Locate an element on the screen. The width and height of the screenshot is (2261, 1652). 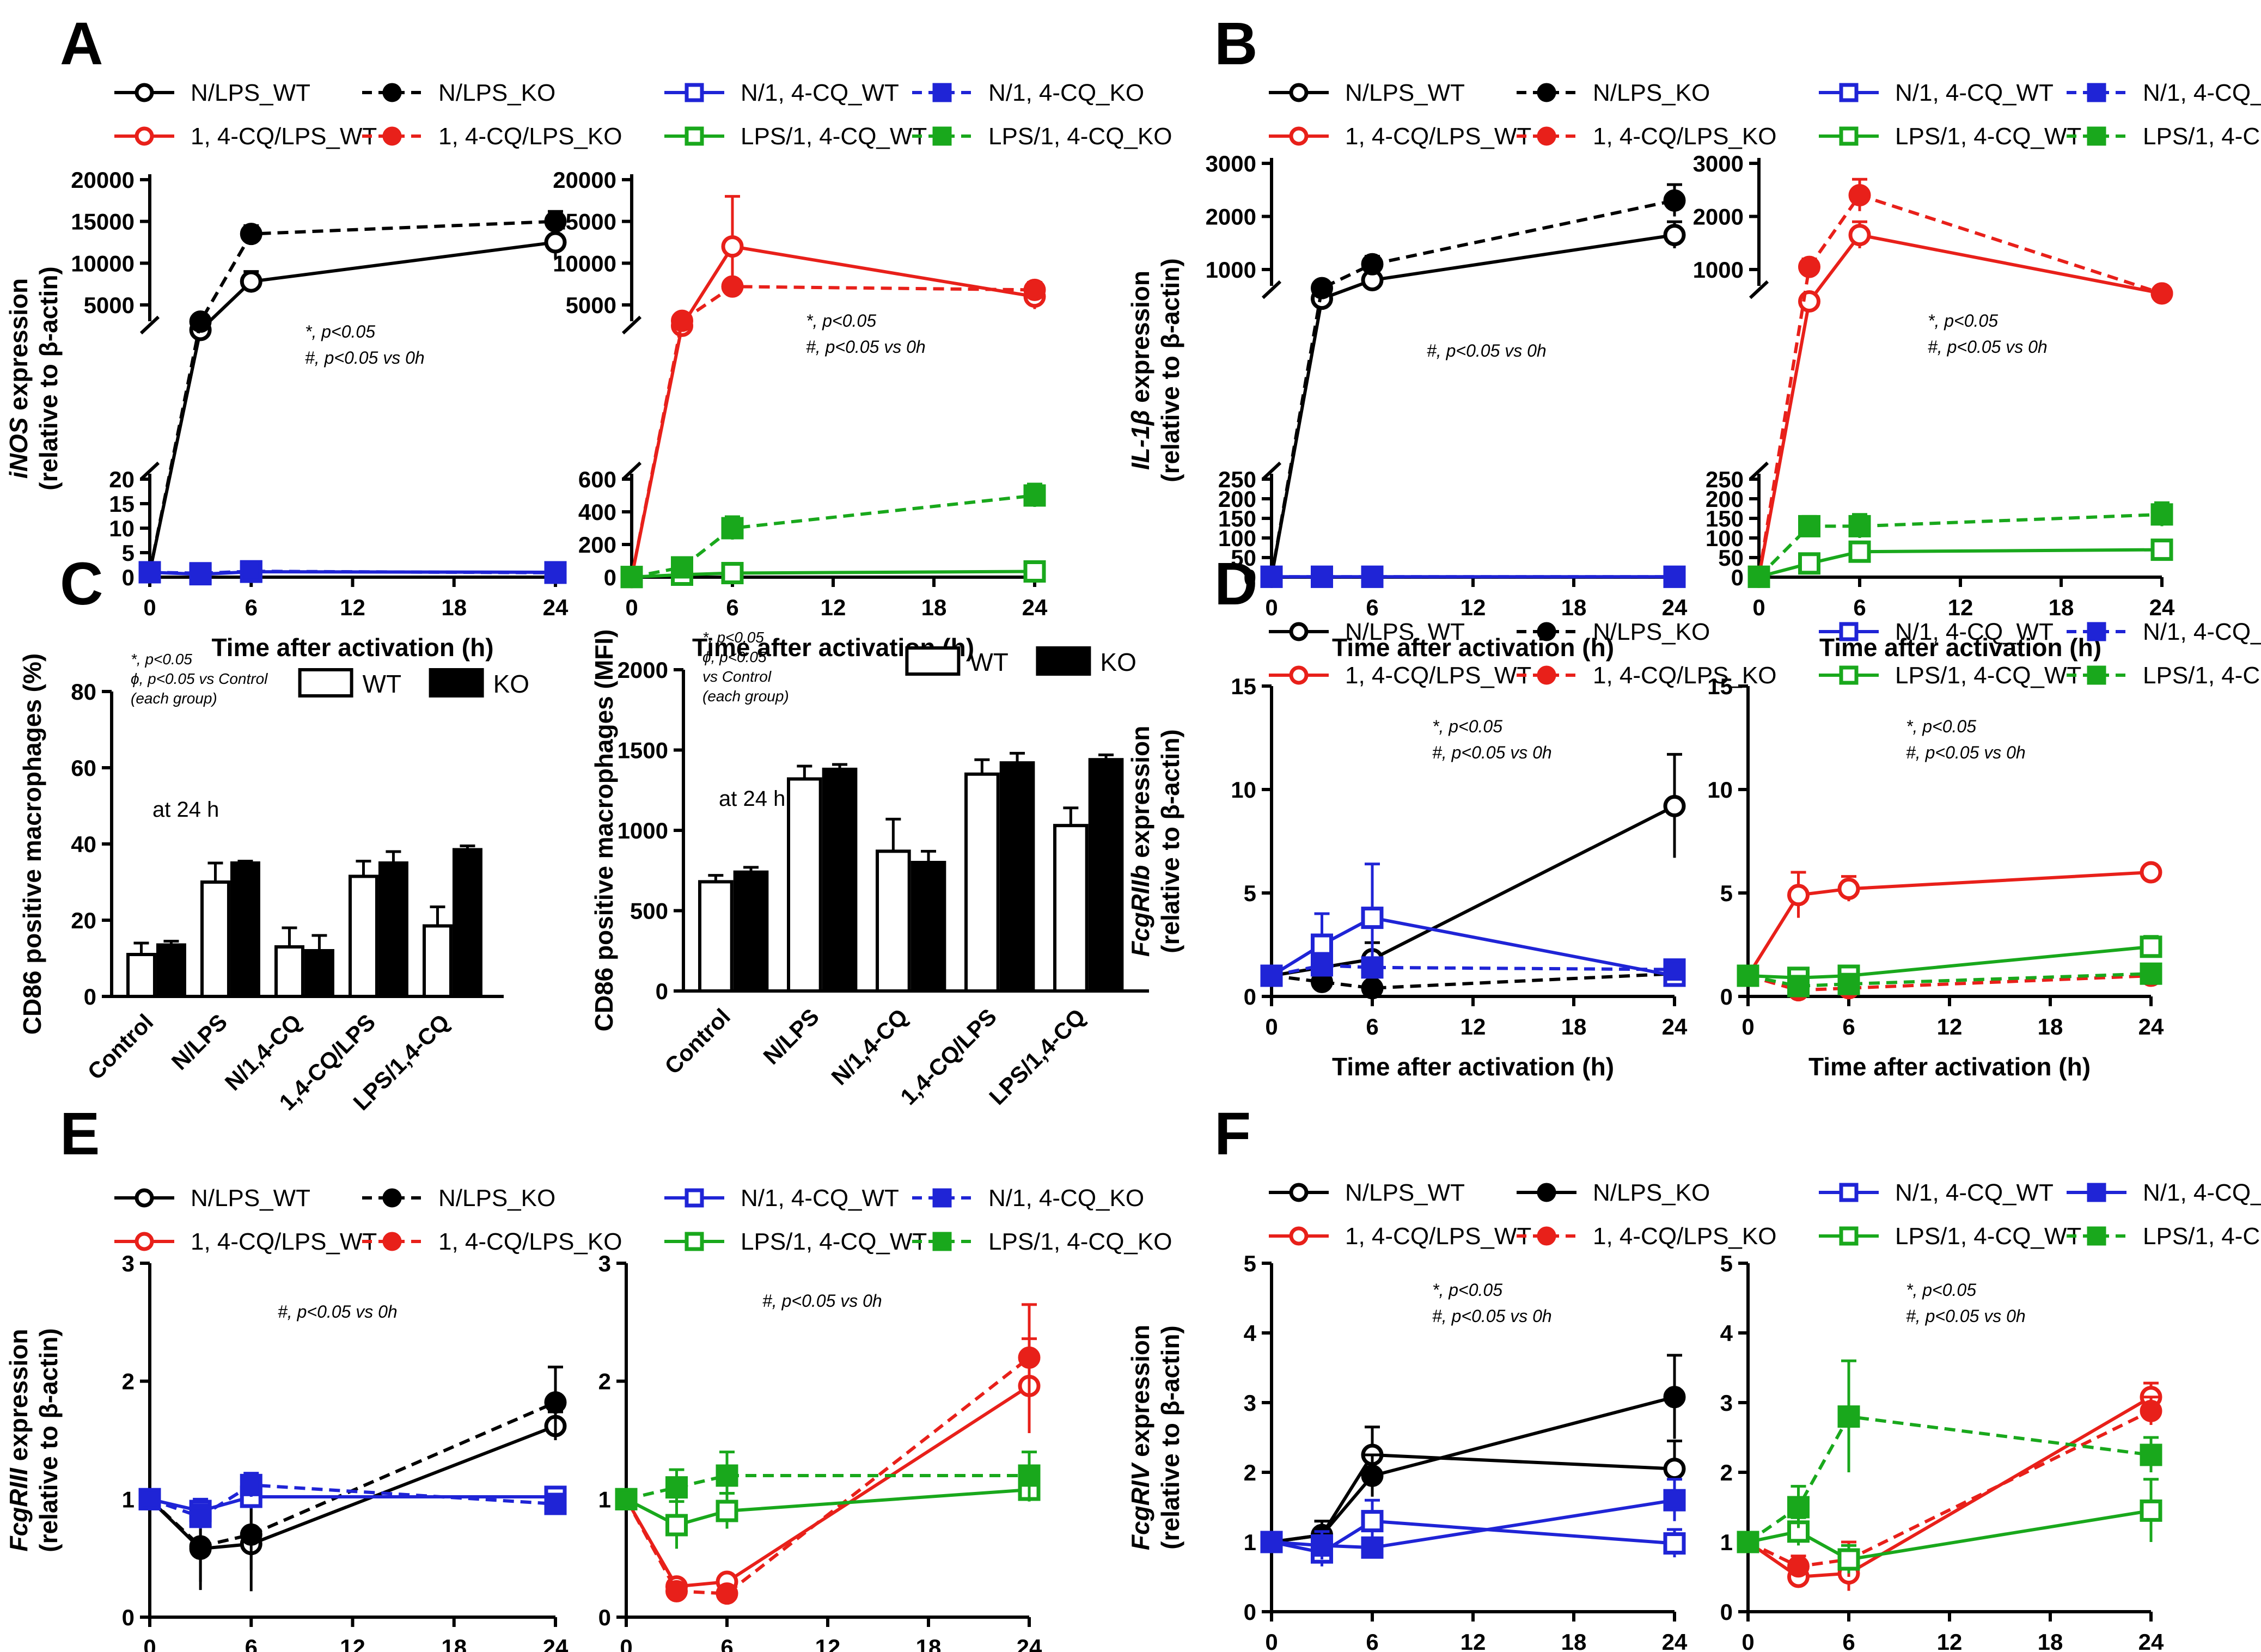
y-tick-label: 3000 is located at coordinates (1718, 163).